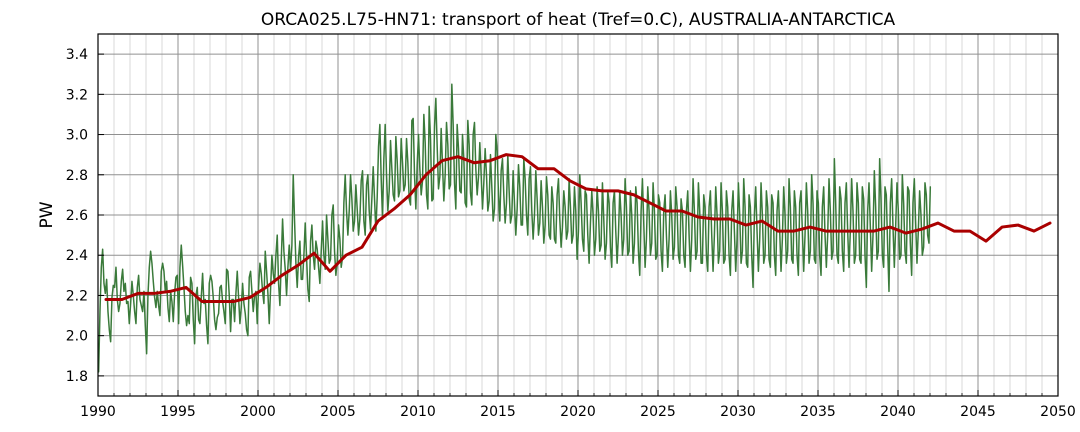 This screenshot has width=1080, height=432. What do you see at coordinates (77, 296) in the screenshot?
I see `y-tick-label: 2.2` at bounding box center [77, 296].